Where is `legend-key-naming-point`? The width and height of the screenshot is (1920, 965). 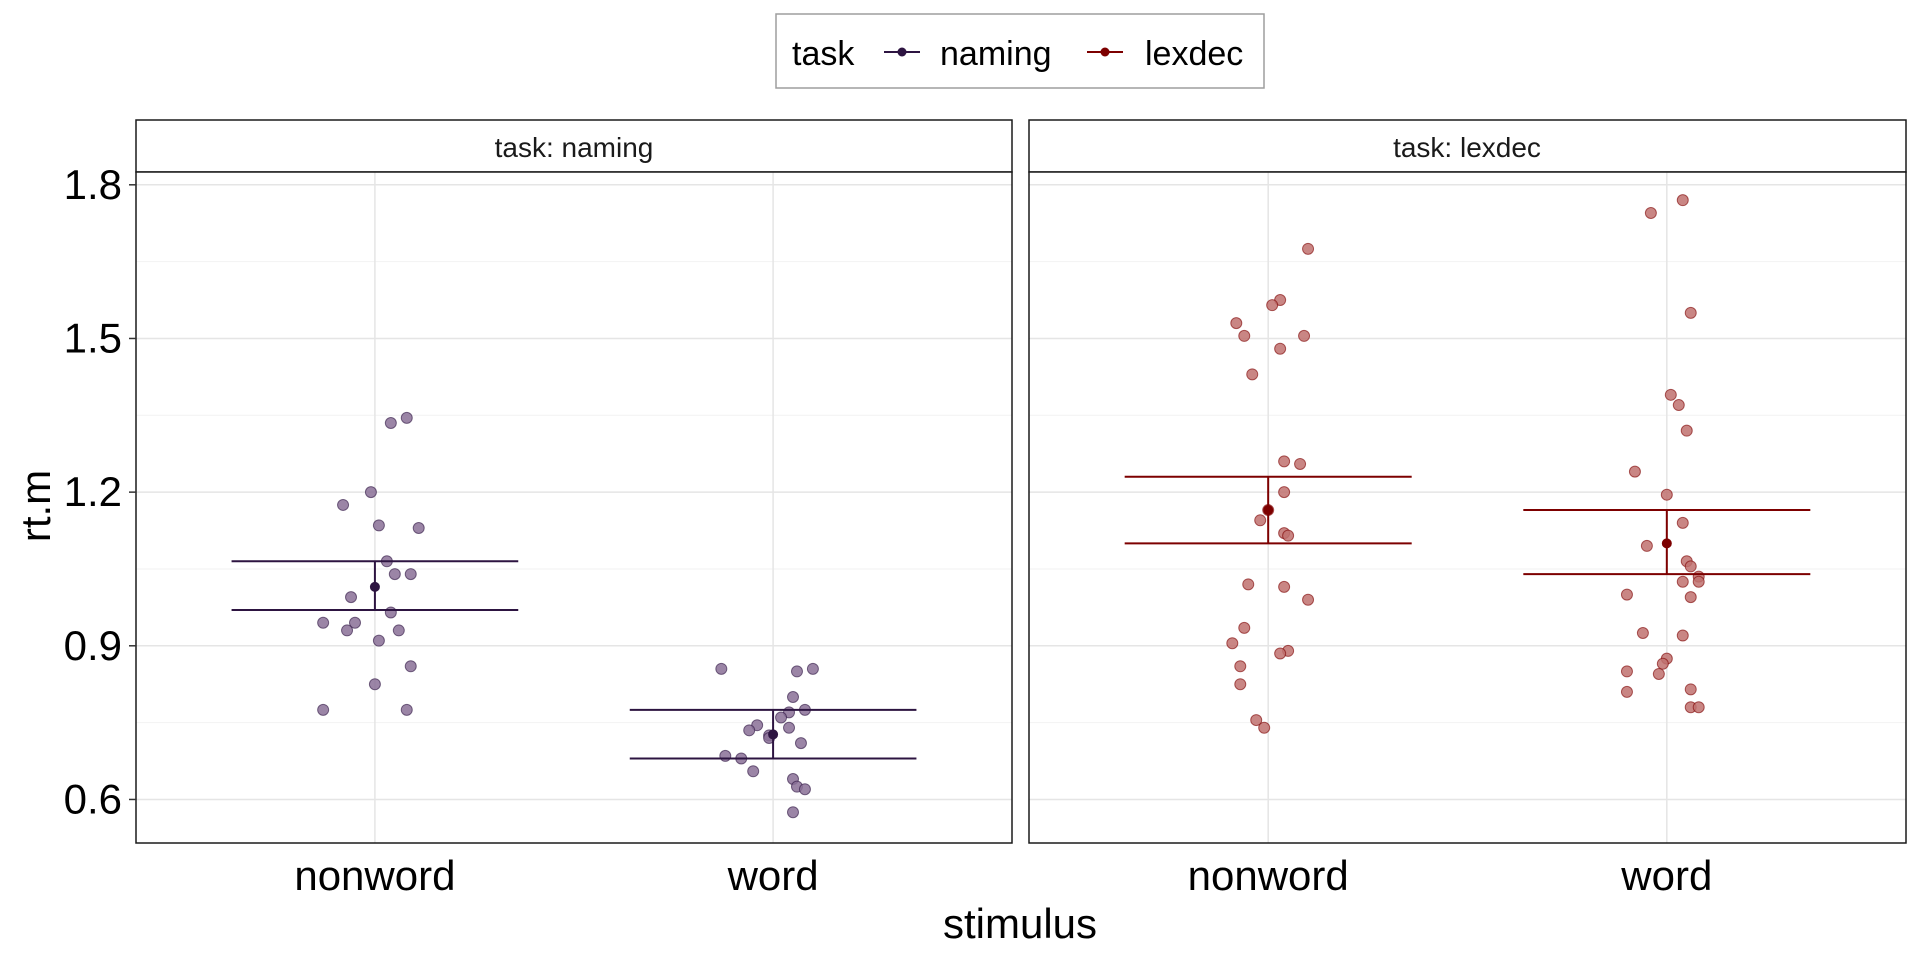 legend-key-naming-point is located at coordinates (902, 52).